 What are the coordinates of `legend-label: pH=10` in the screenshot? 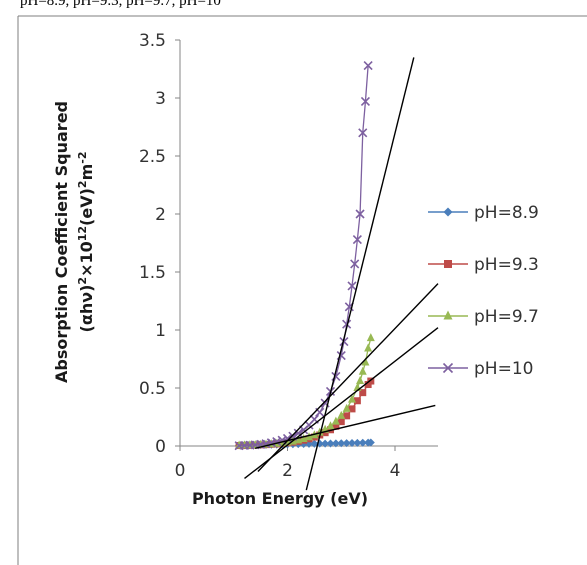 It's located at (503, 369).